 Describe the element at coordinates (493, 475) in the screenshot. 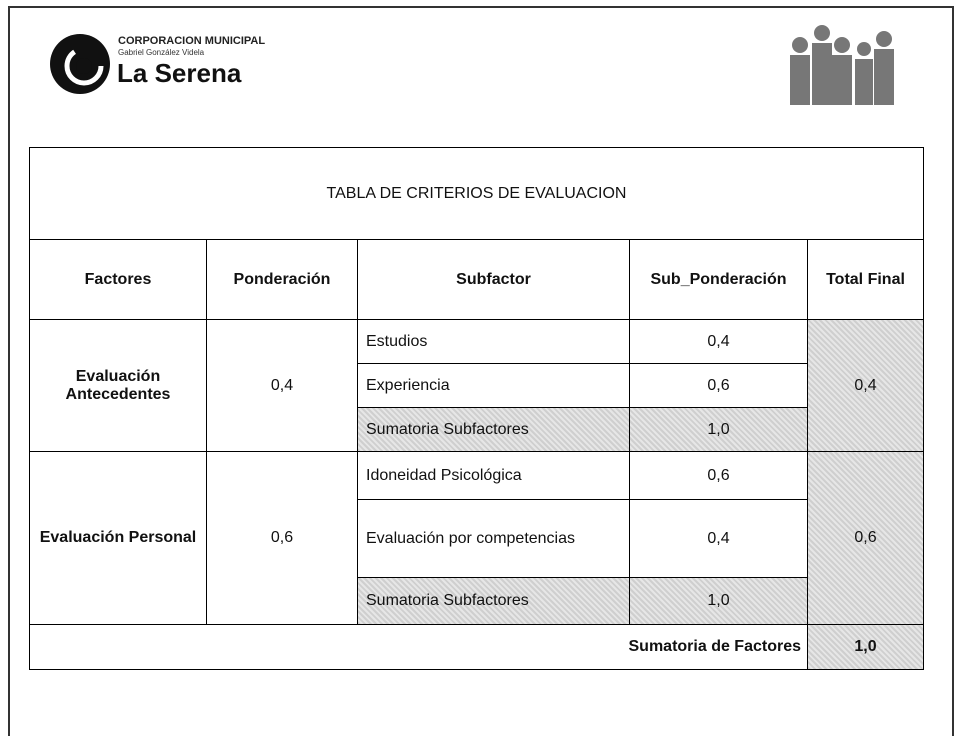

I see `subfactor: Idoneidad Psicológica` at that location.